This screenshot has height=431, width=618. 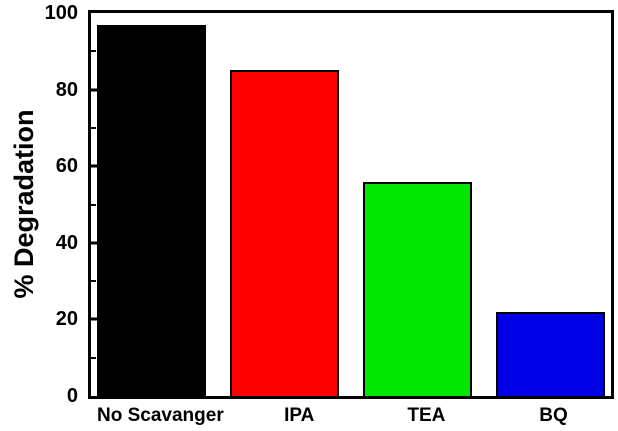 What do you see at coordinates (66, 166) in the screenshot?
I see `y-tick-label: 60` at bounding box center [66, 166].